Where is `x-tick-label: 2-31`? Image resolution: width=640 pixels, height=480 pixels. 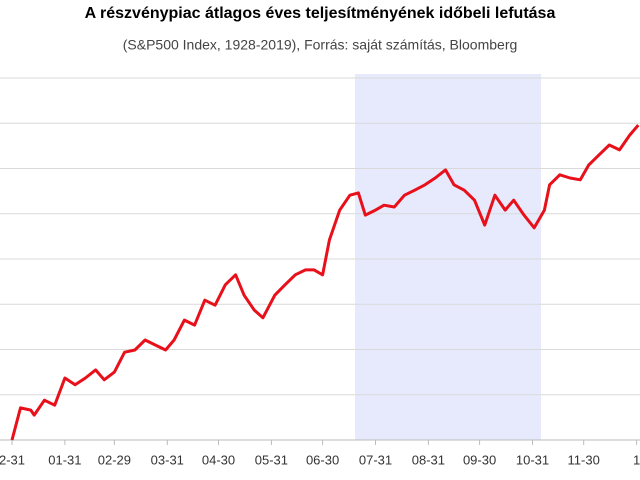 x-tick-label: 2-31 is located at coordinates (12, 459).